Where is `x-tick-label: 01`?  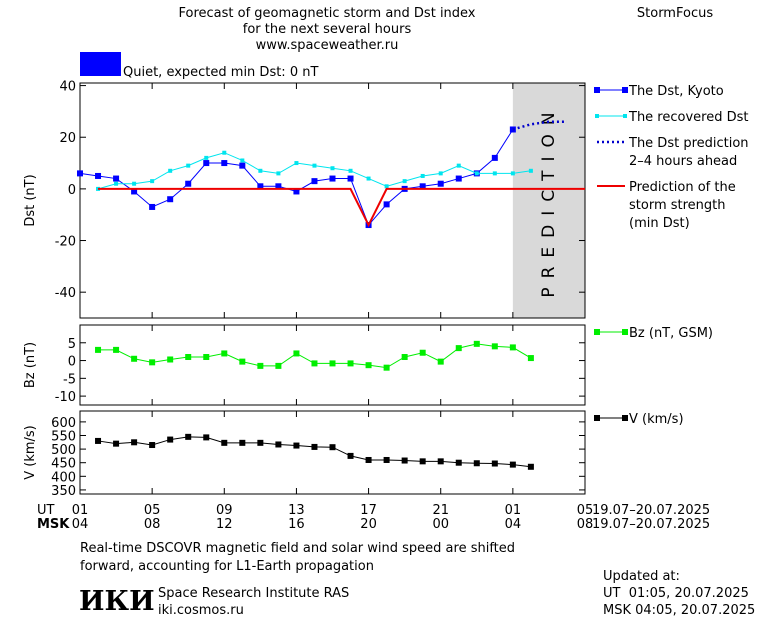
x-tick-label: 01 is located at coordinates (513, 510).